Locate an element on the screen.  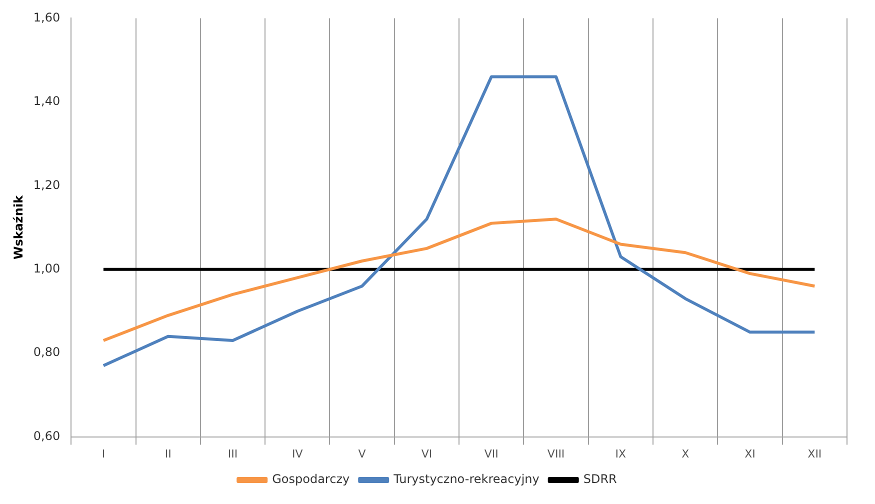
x-tick-label: X is located at coordinates (686, 453).